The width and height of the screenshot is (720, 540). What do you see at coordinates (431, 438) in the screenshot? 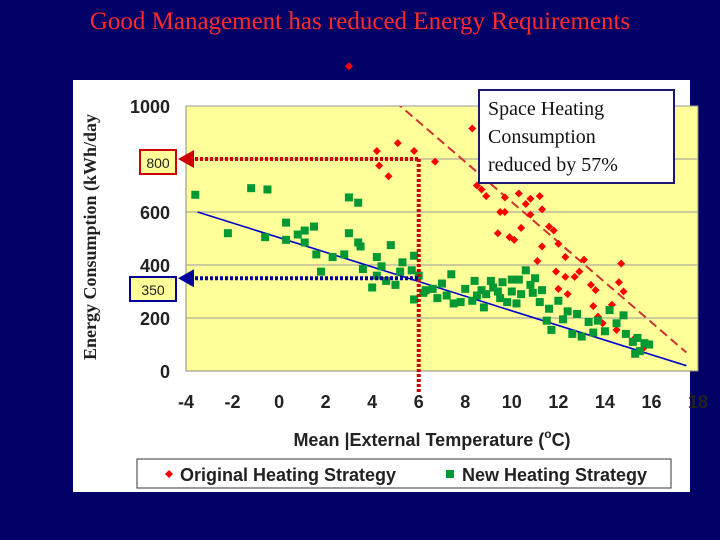
I see `x-axis-label: Mean |External Temperature (oC)` at bounding box center [431, 438].